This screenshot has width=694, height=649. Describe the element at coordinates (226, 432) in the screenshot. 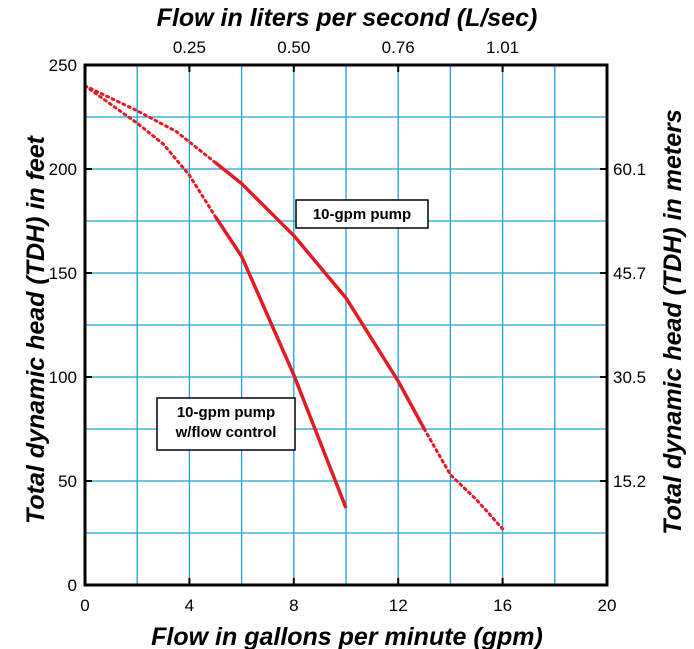

I see `annotation-text-flow-control: w/flow control` at that location.